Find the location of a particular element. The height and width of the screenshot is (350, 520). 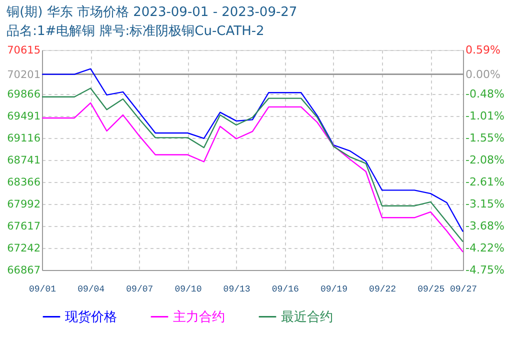

x-tick-label: 09/07 is located at coordinates (140, 289).